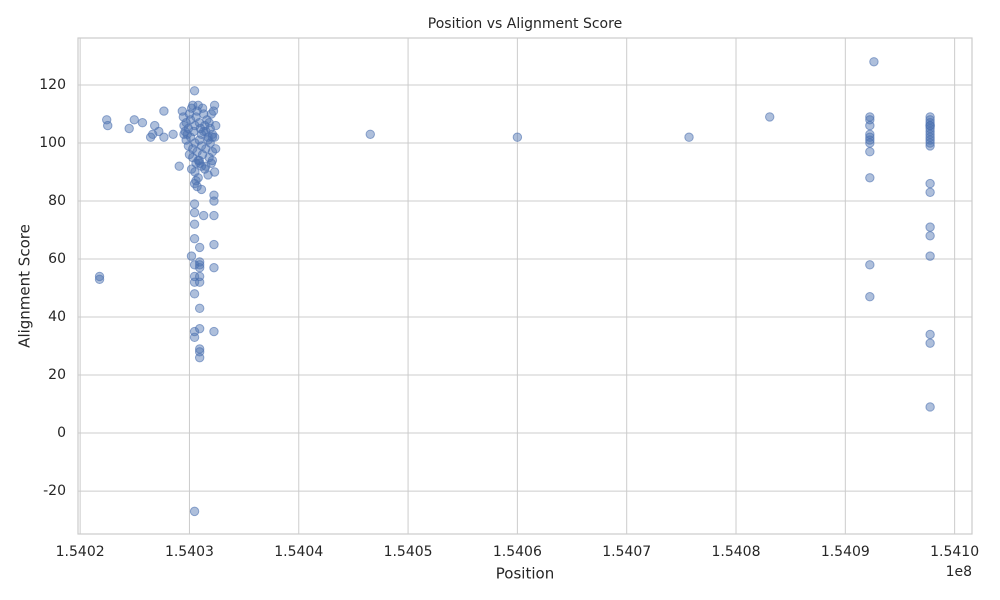  Describe the element at coordinates (54, 491) in the screenshot. I see `y-tick-label: -20` at that location.